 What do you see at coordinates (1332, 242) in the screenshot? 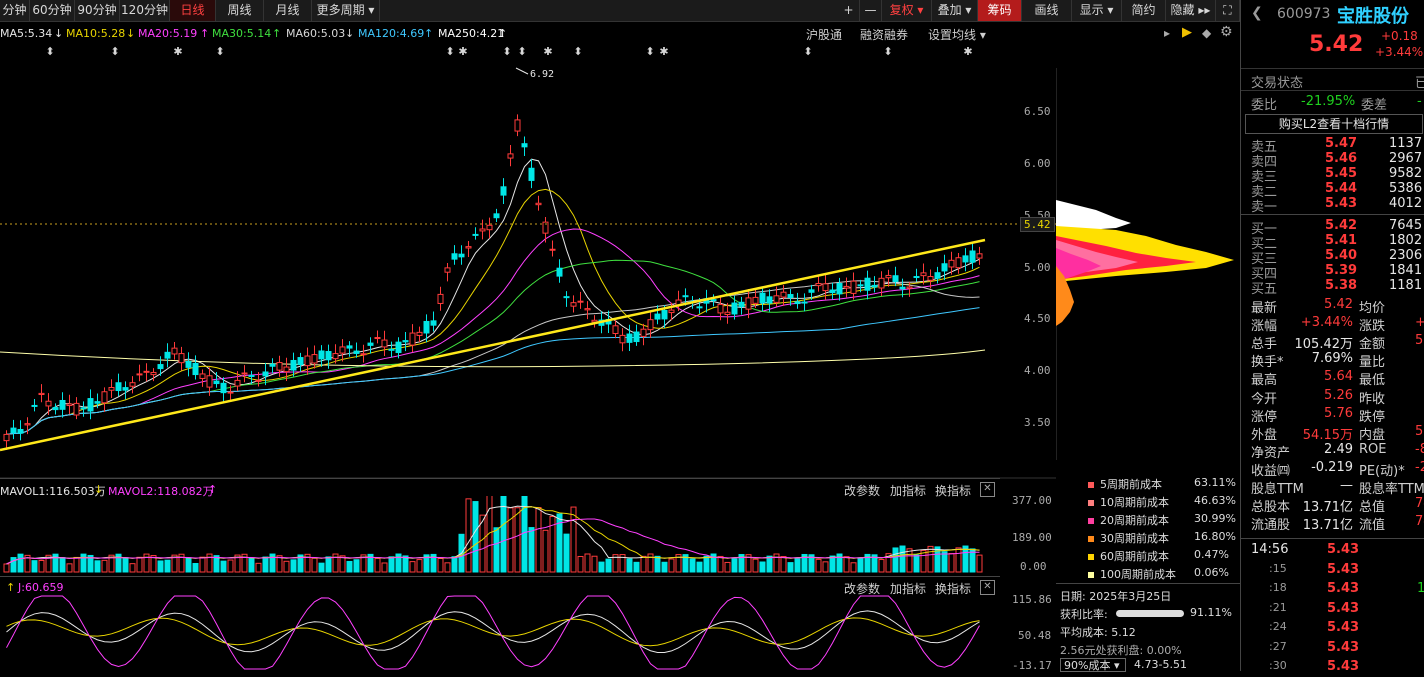
I see `bid-row: 买二 5.41 1802` at bounding box center [1332, 242].